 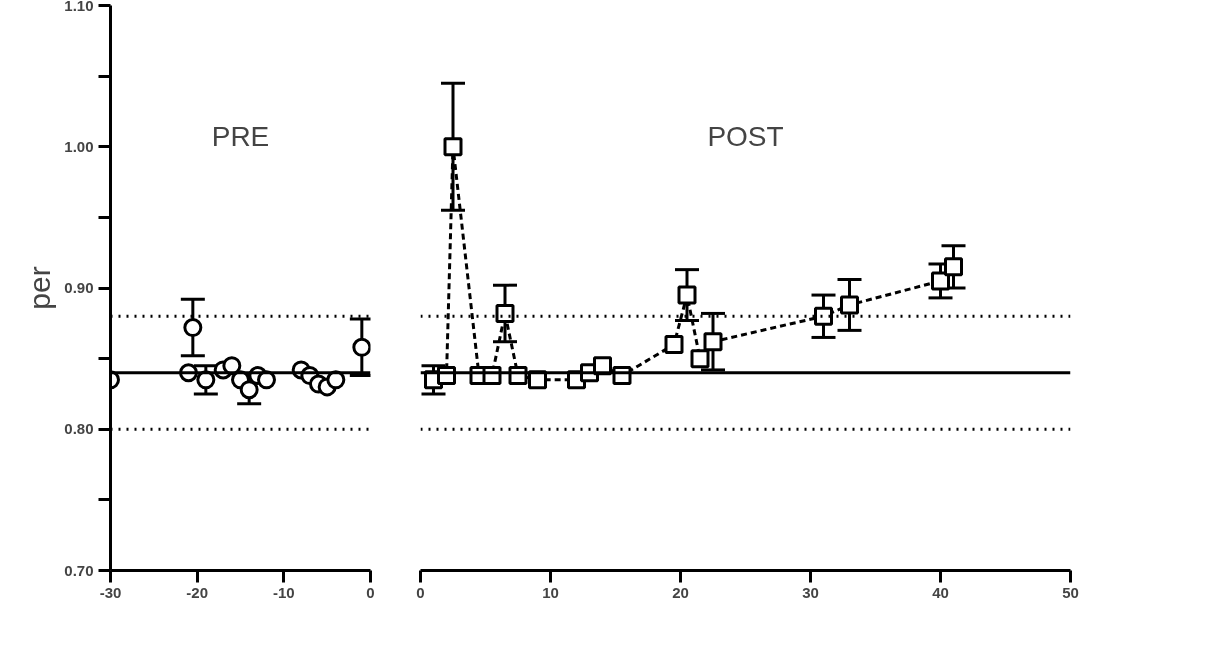 I want to click on x-tick-label: 30, so click(x=810, y=592).